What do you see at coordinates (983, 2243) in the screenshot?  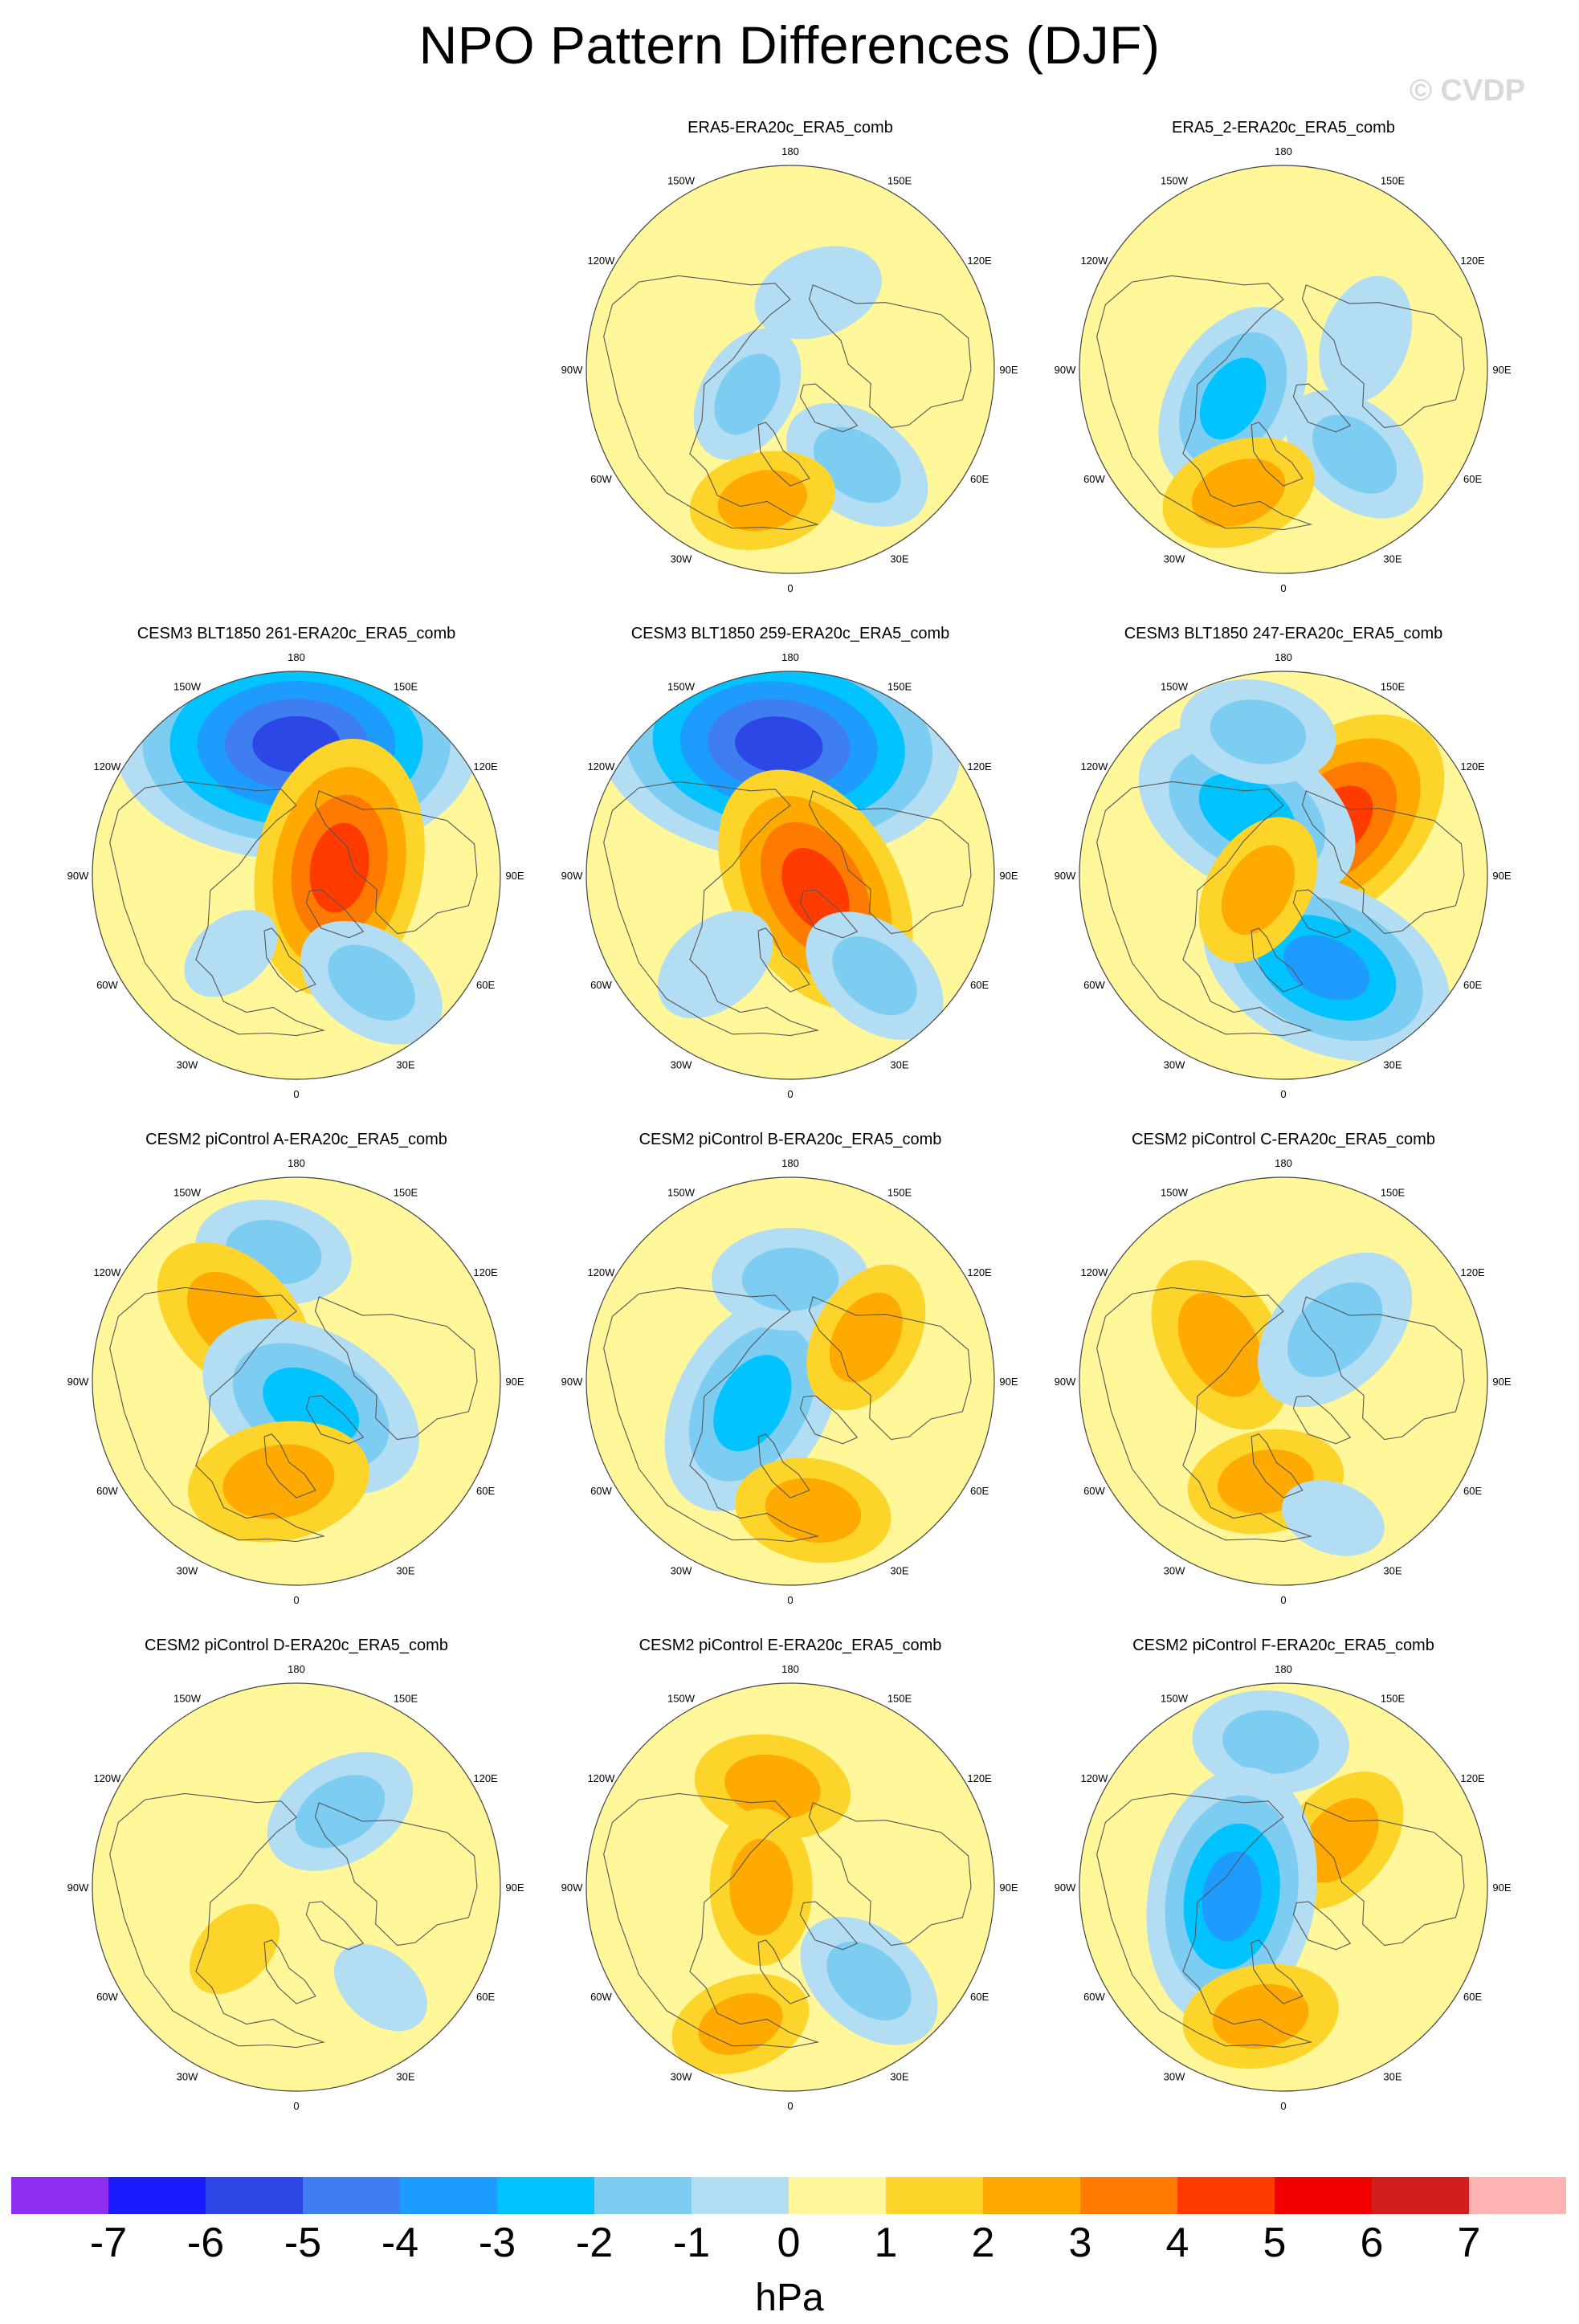 I see `colorbar-tick-label: 2` at bounding box center [983, 2243].